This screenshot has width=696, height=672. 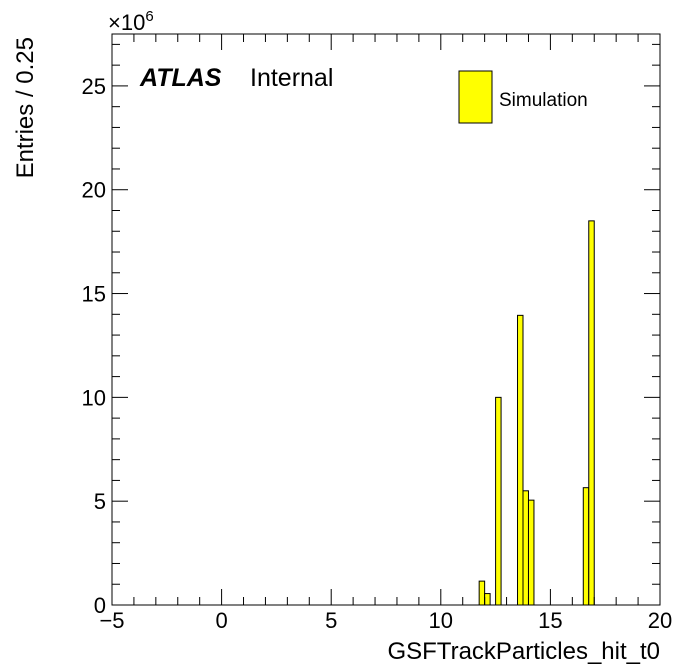 I want to click on y-tick-label: 10, so click(x=94, y=397).